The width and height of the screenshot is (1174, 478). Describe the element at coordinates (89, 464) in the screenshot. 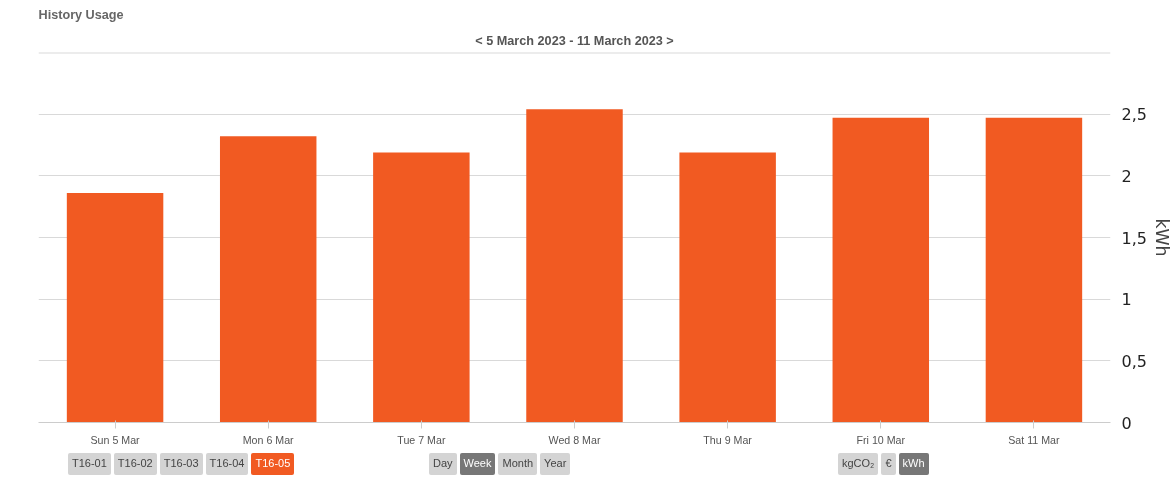

I see `text: T16-01` at that location.